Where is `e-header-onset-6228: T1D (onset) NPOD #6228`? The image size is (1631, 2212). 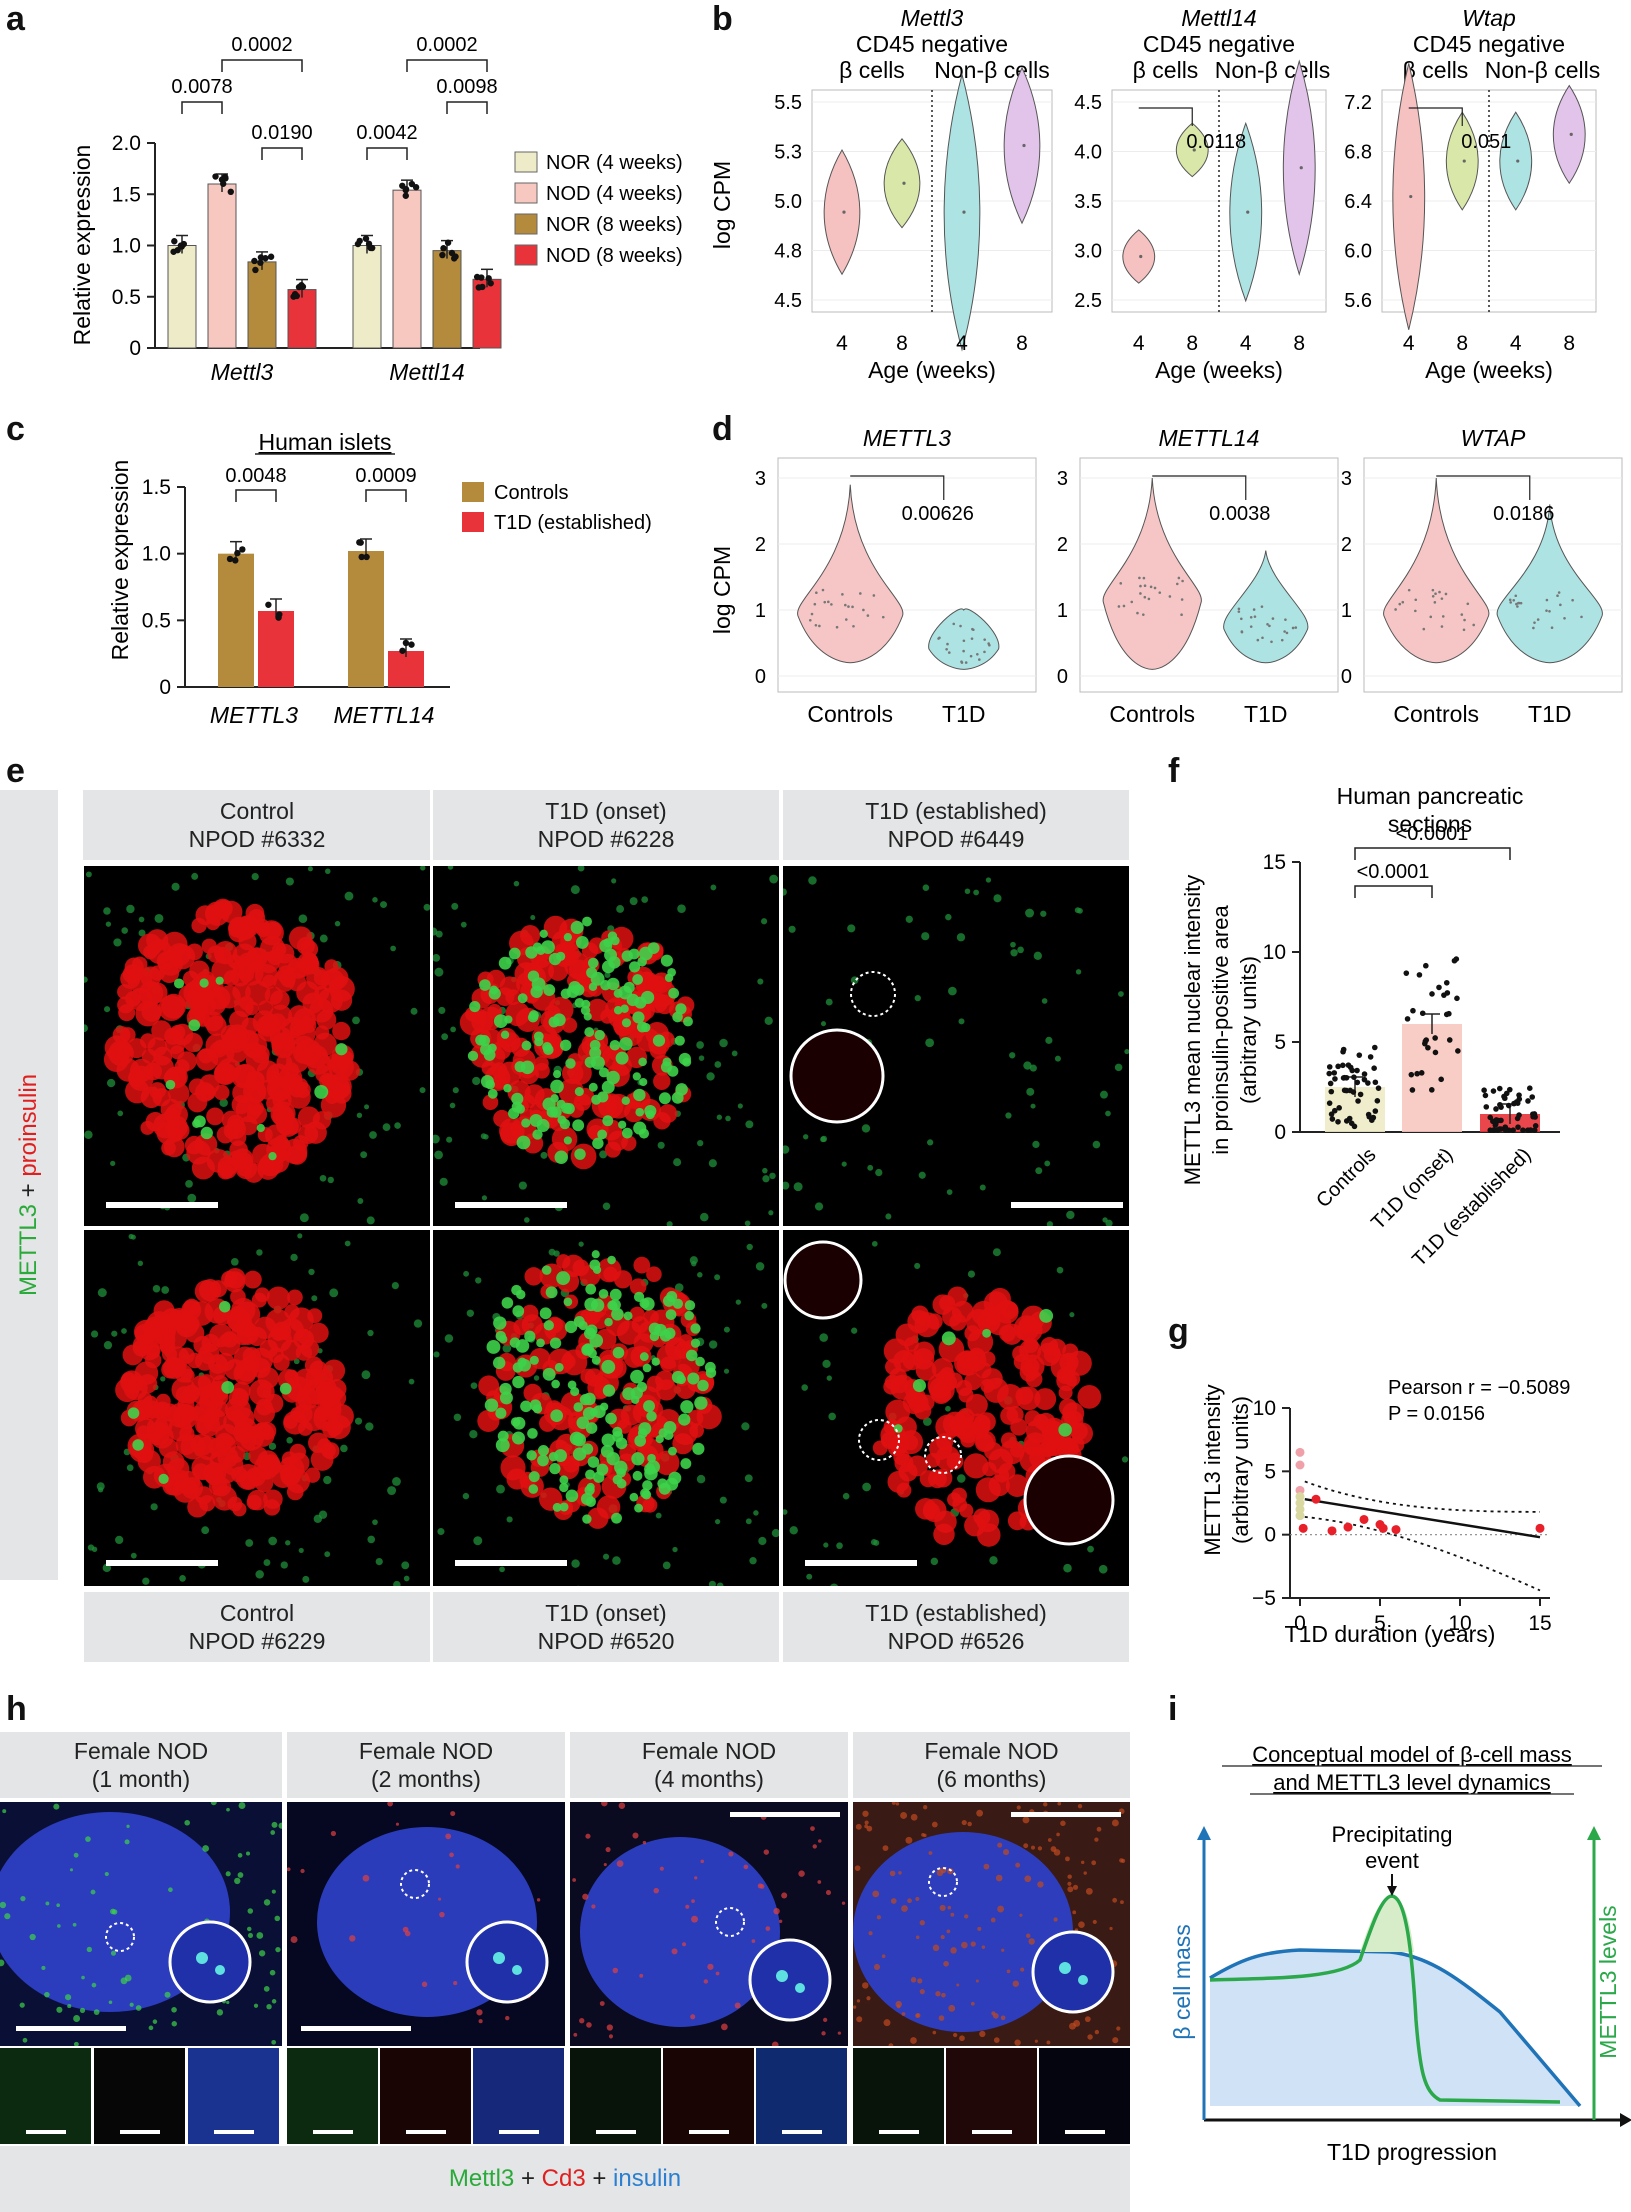 e-header-onset-6228: T1D (onset) NPOD #6228 is located at coordinates (606, 825).